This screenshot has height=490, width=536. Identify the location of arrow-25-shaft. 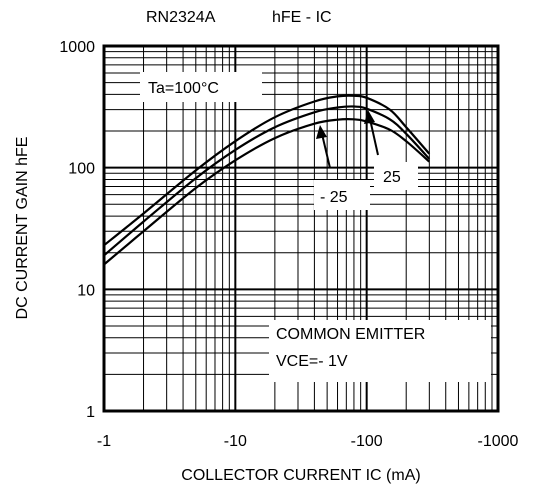
(374, 137).